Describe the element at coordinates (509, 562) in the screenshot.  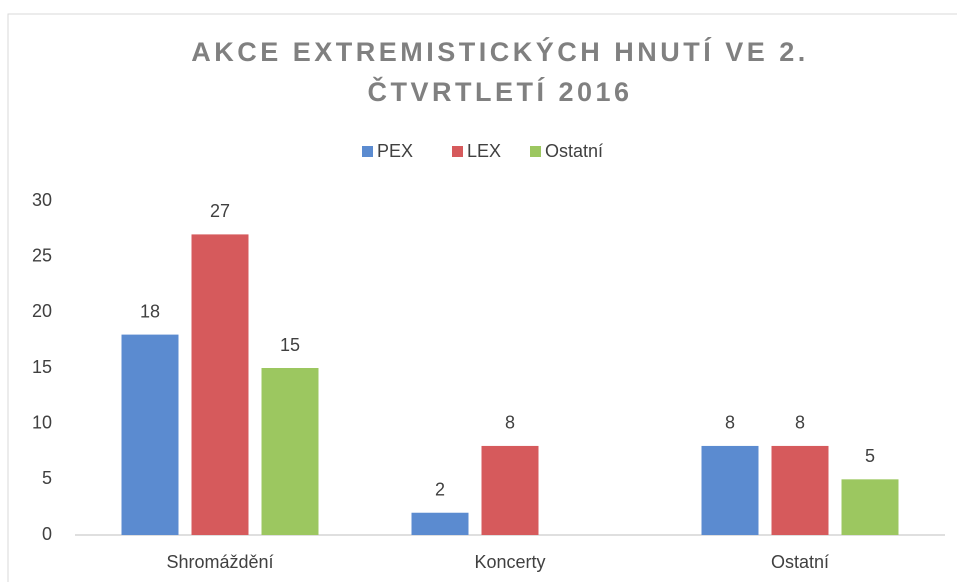
I see `x-tick-label: Koncerty` at that location.